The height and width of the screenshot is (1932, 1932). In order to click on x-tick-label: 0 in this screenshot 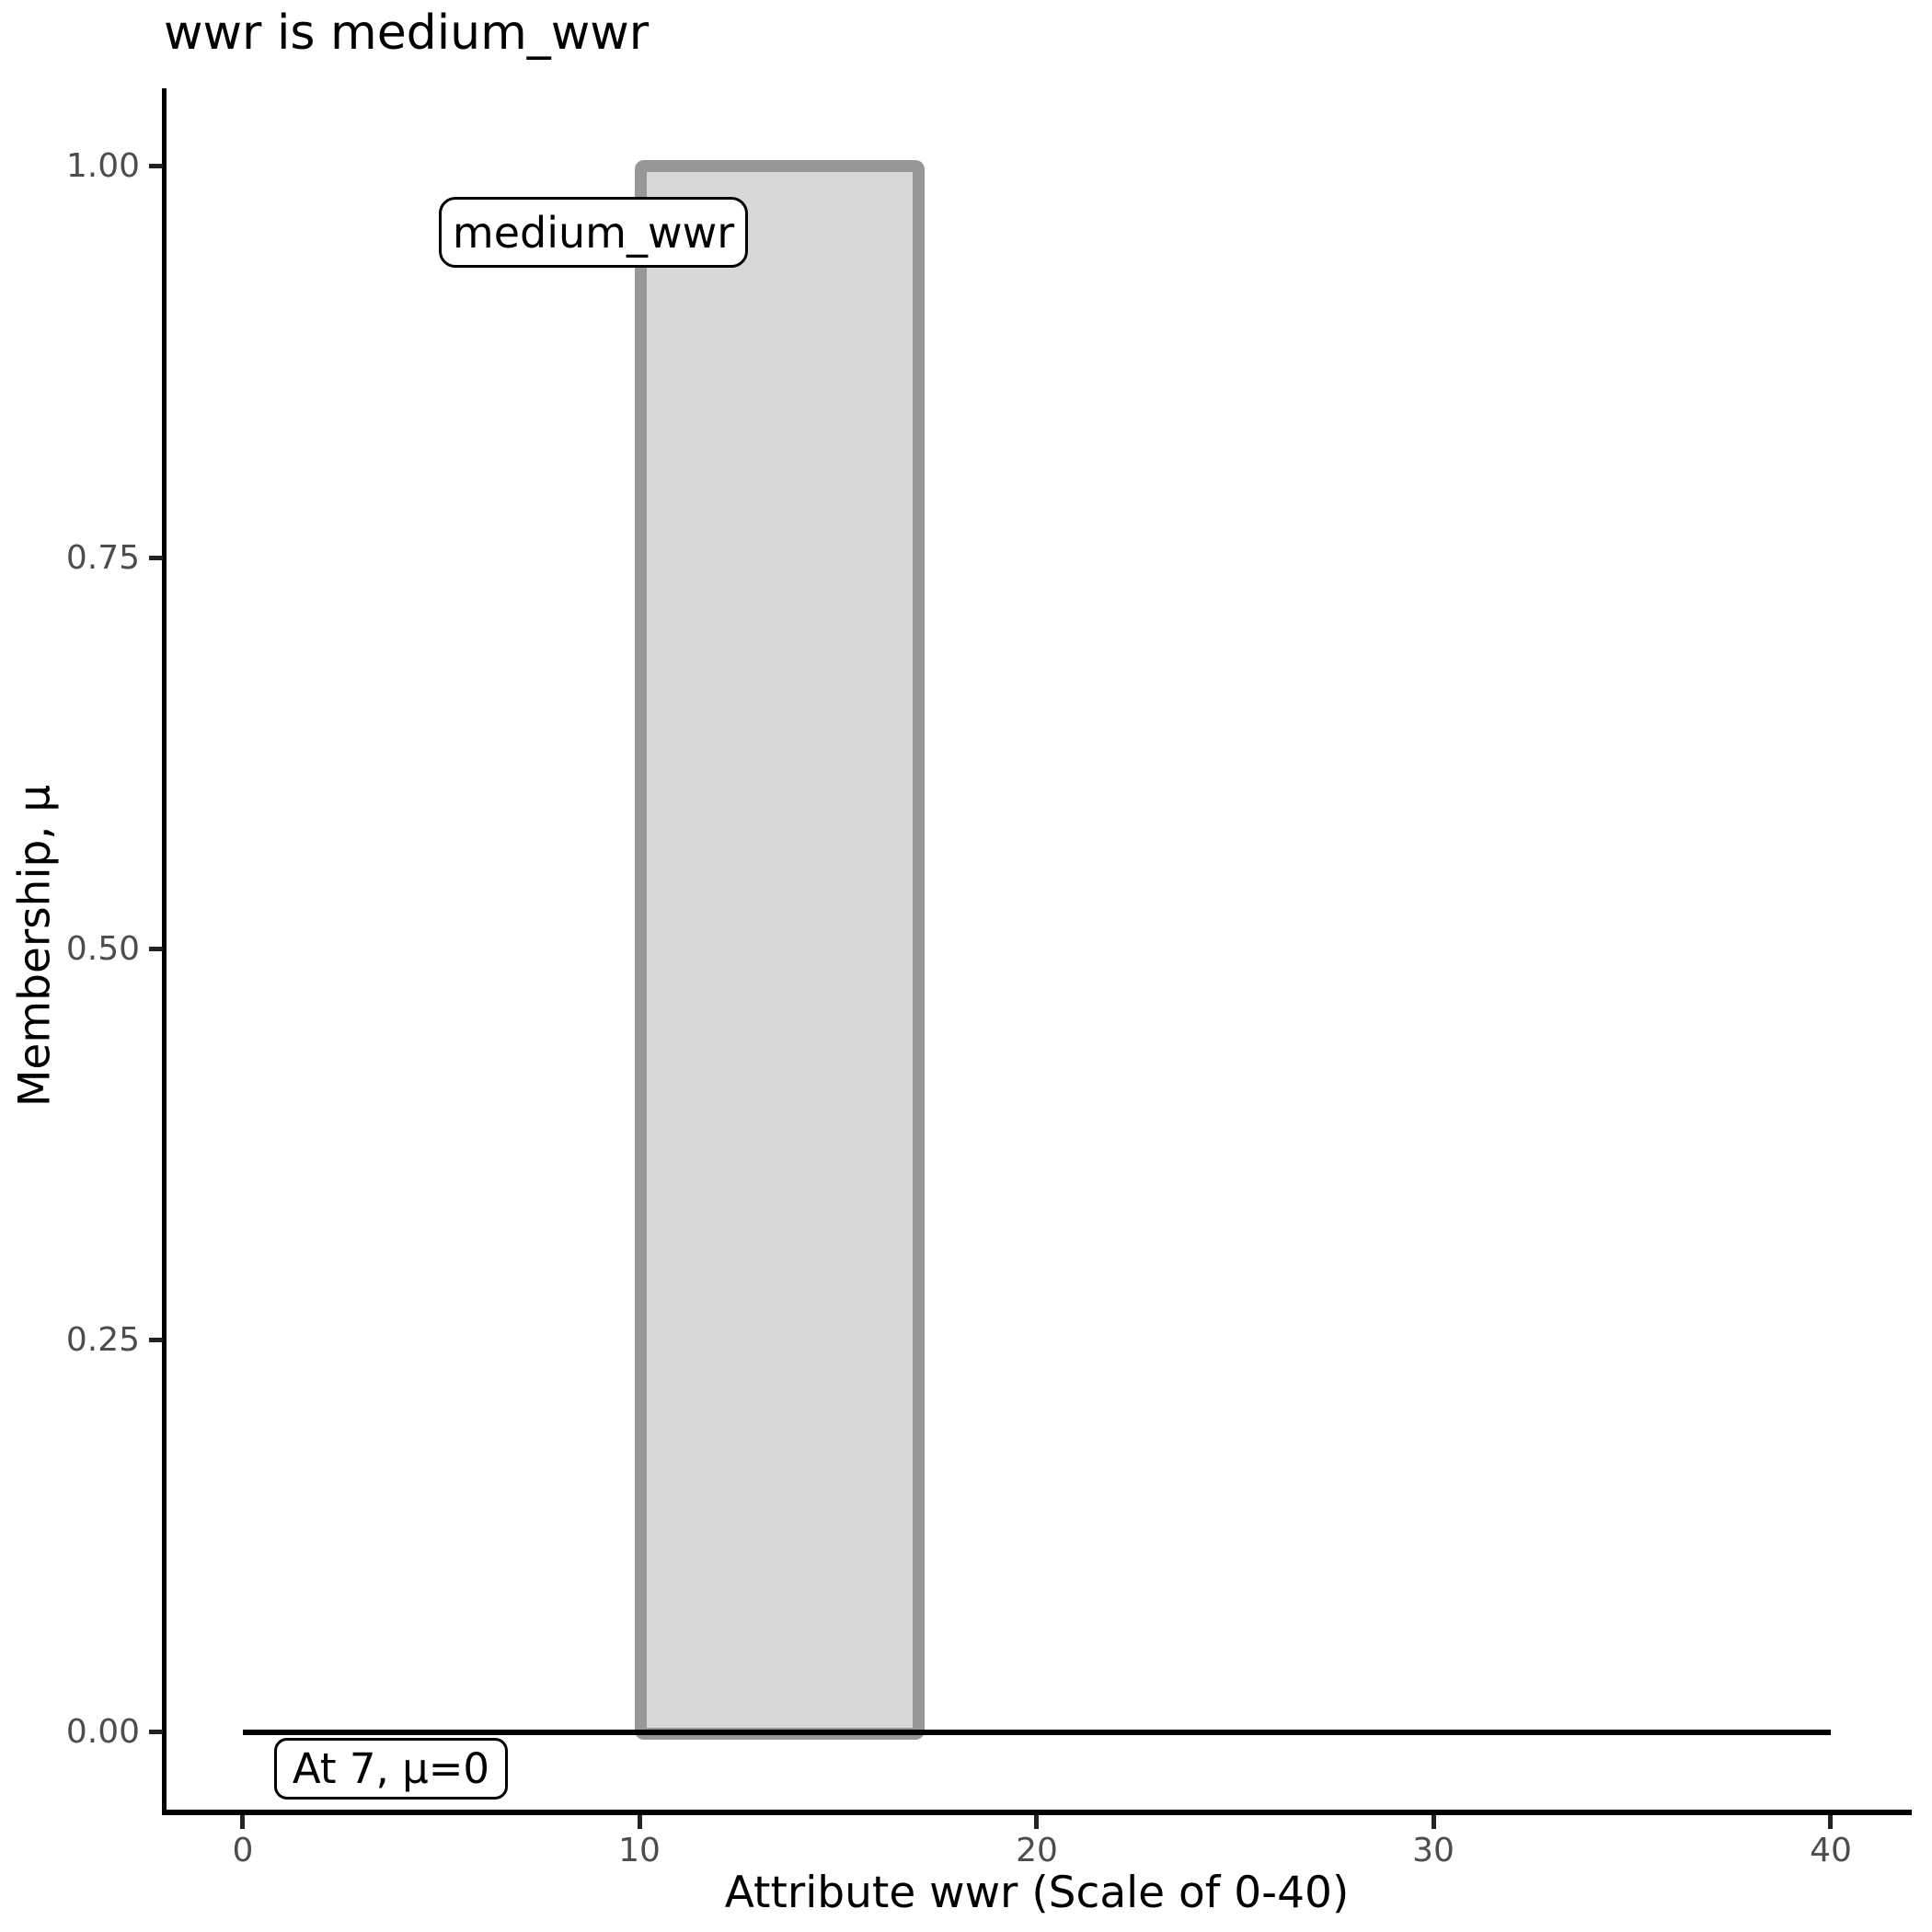, I will do `click(243, 1850)`.